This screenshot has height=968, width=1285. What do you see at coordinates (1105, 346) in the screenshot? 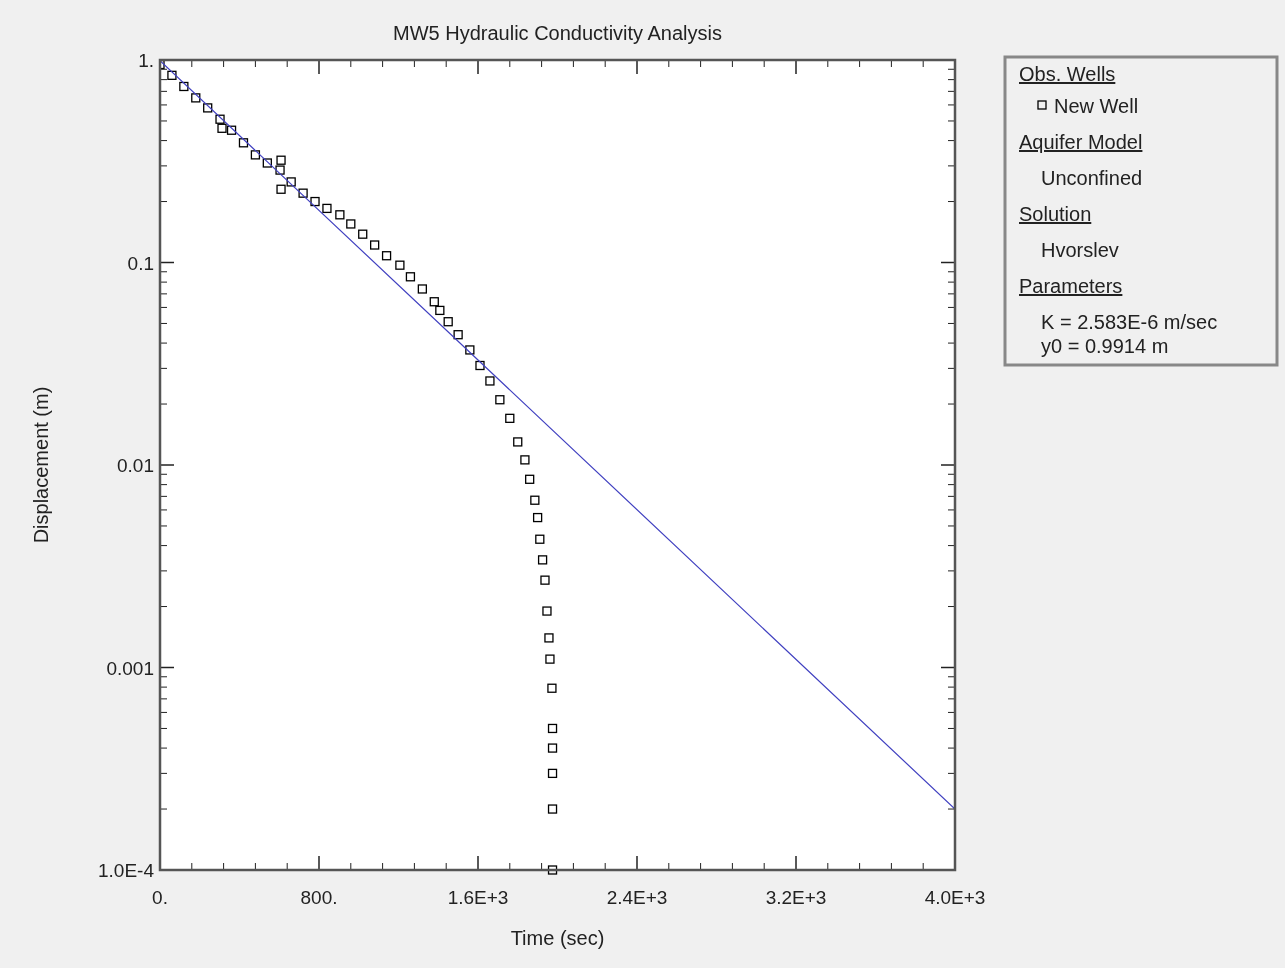
I see `text: y0 = 0.9914 m` at bounding box center [1105, 346].